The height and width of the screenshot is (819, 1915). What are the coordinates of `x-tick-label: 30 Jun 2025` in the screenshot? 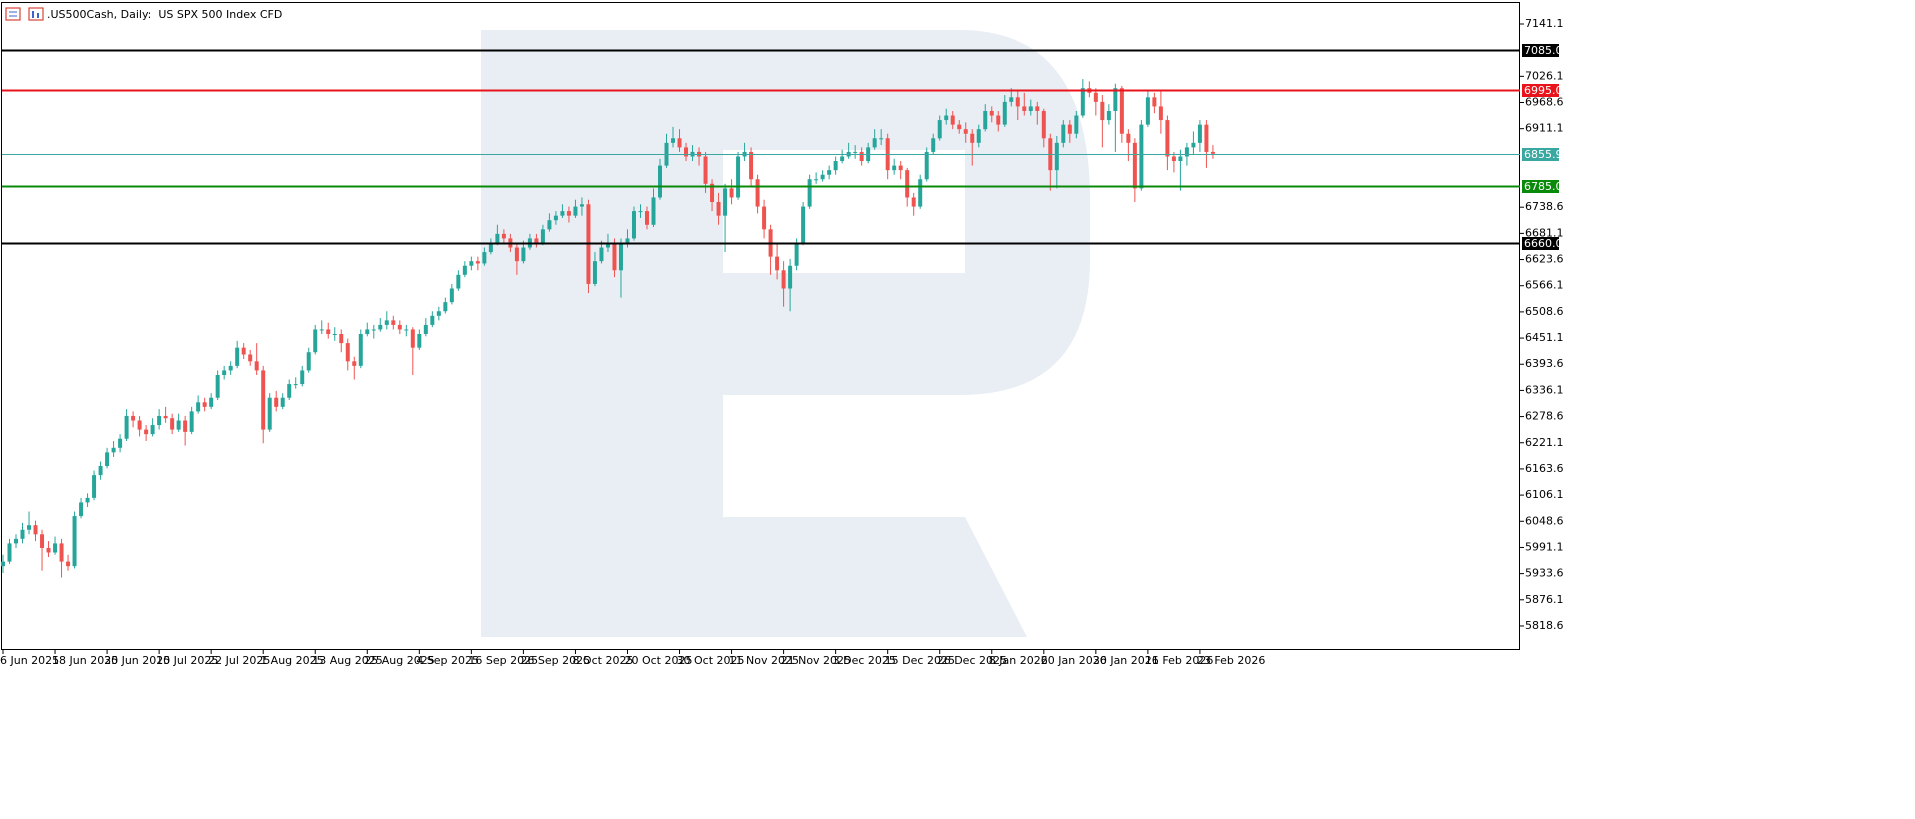 It's located at (137, 660).